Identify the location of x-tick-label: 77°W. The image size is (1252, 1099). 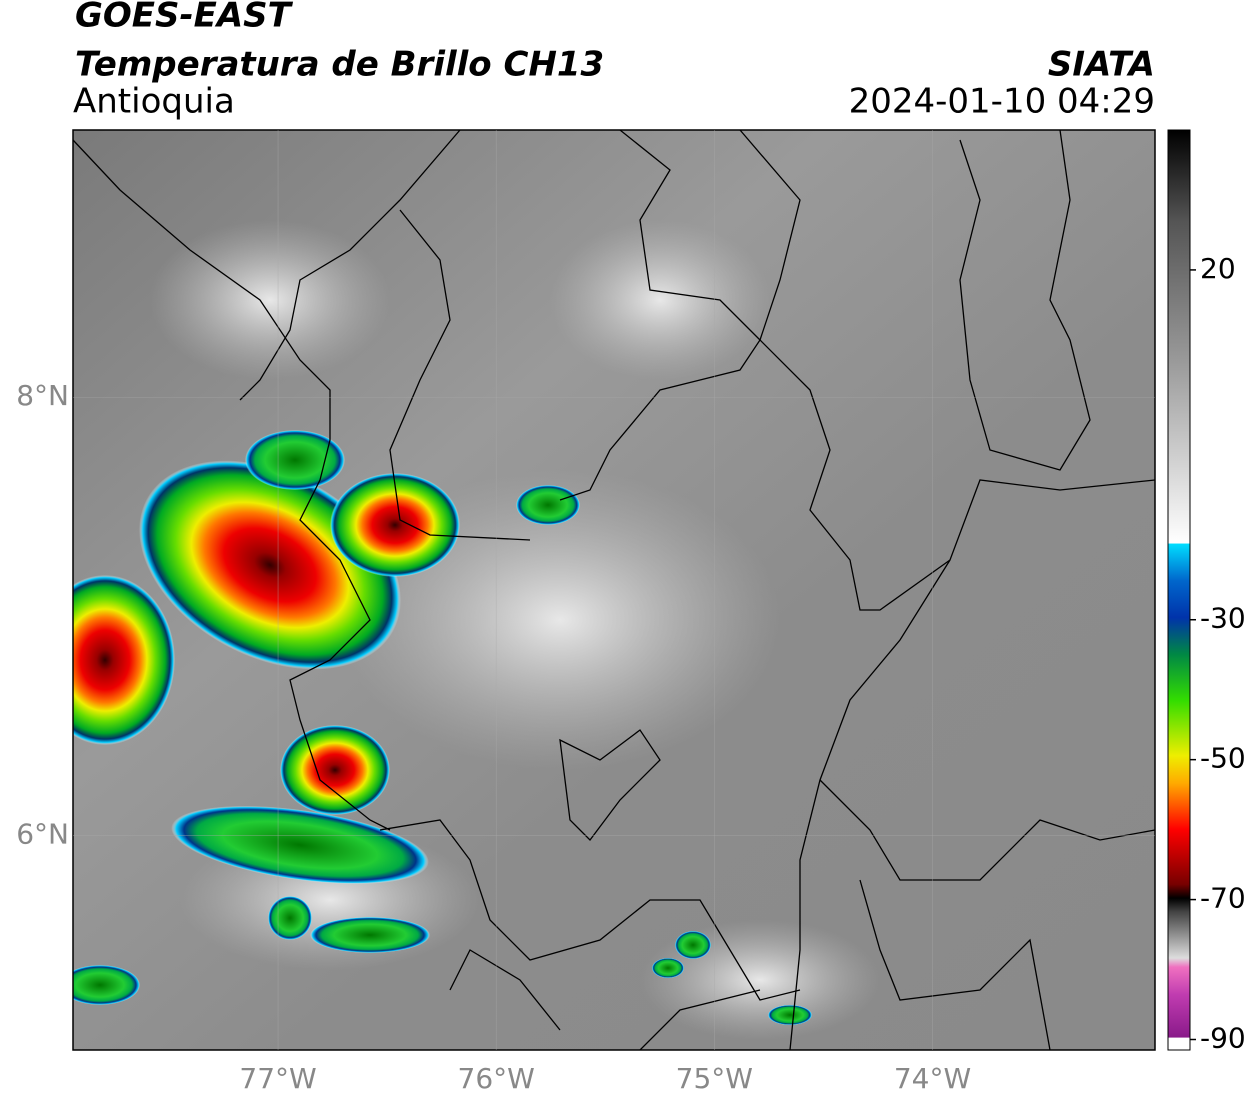
(277, 1078).